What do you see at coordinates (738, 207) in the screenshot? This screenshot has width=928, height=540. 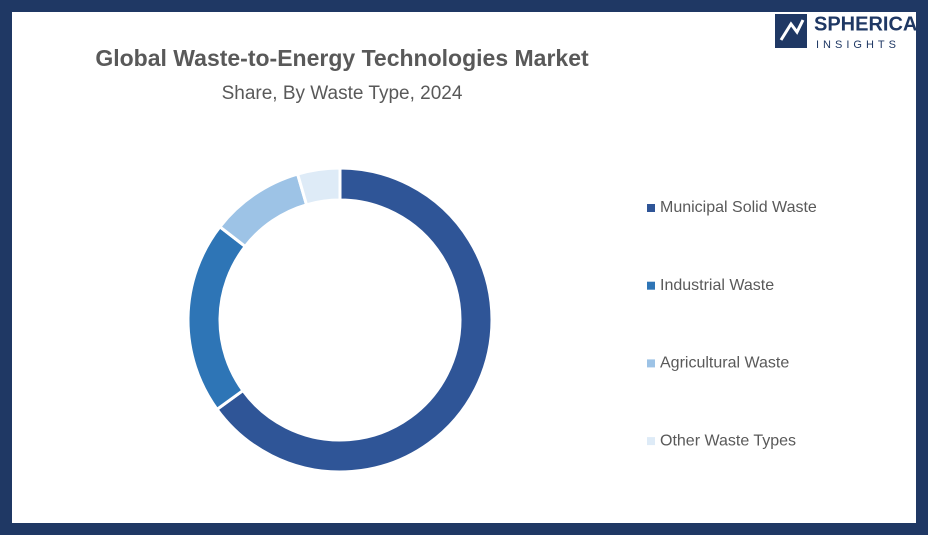 I see `legend-label: Municipal Solid Waste` at bounding box center [738, 207].